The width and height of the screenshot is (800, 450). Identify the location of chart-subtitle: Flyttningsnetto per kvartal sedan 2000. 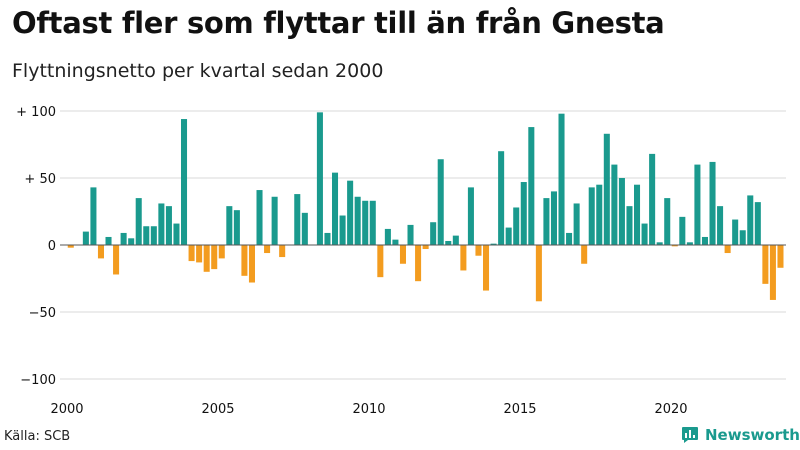
(198, 71).